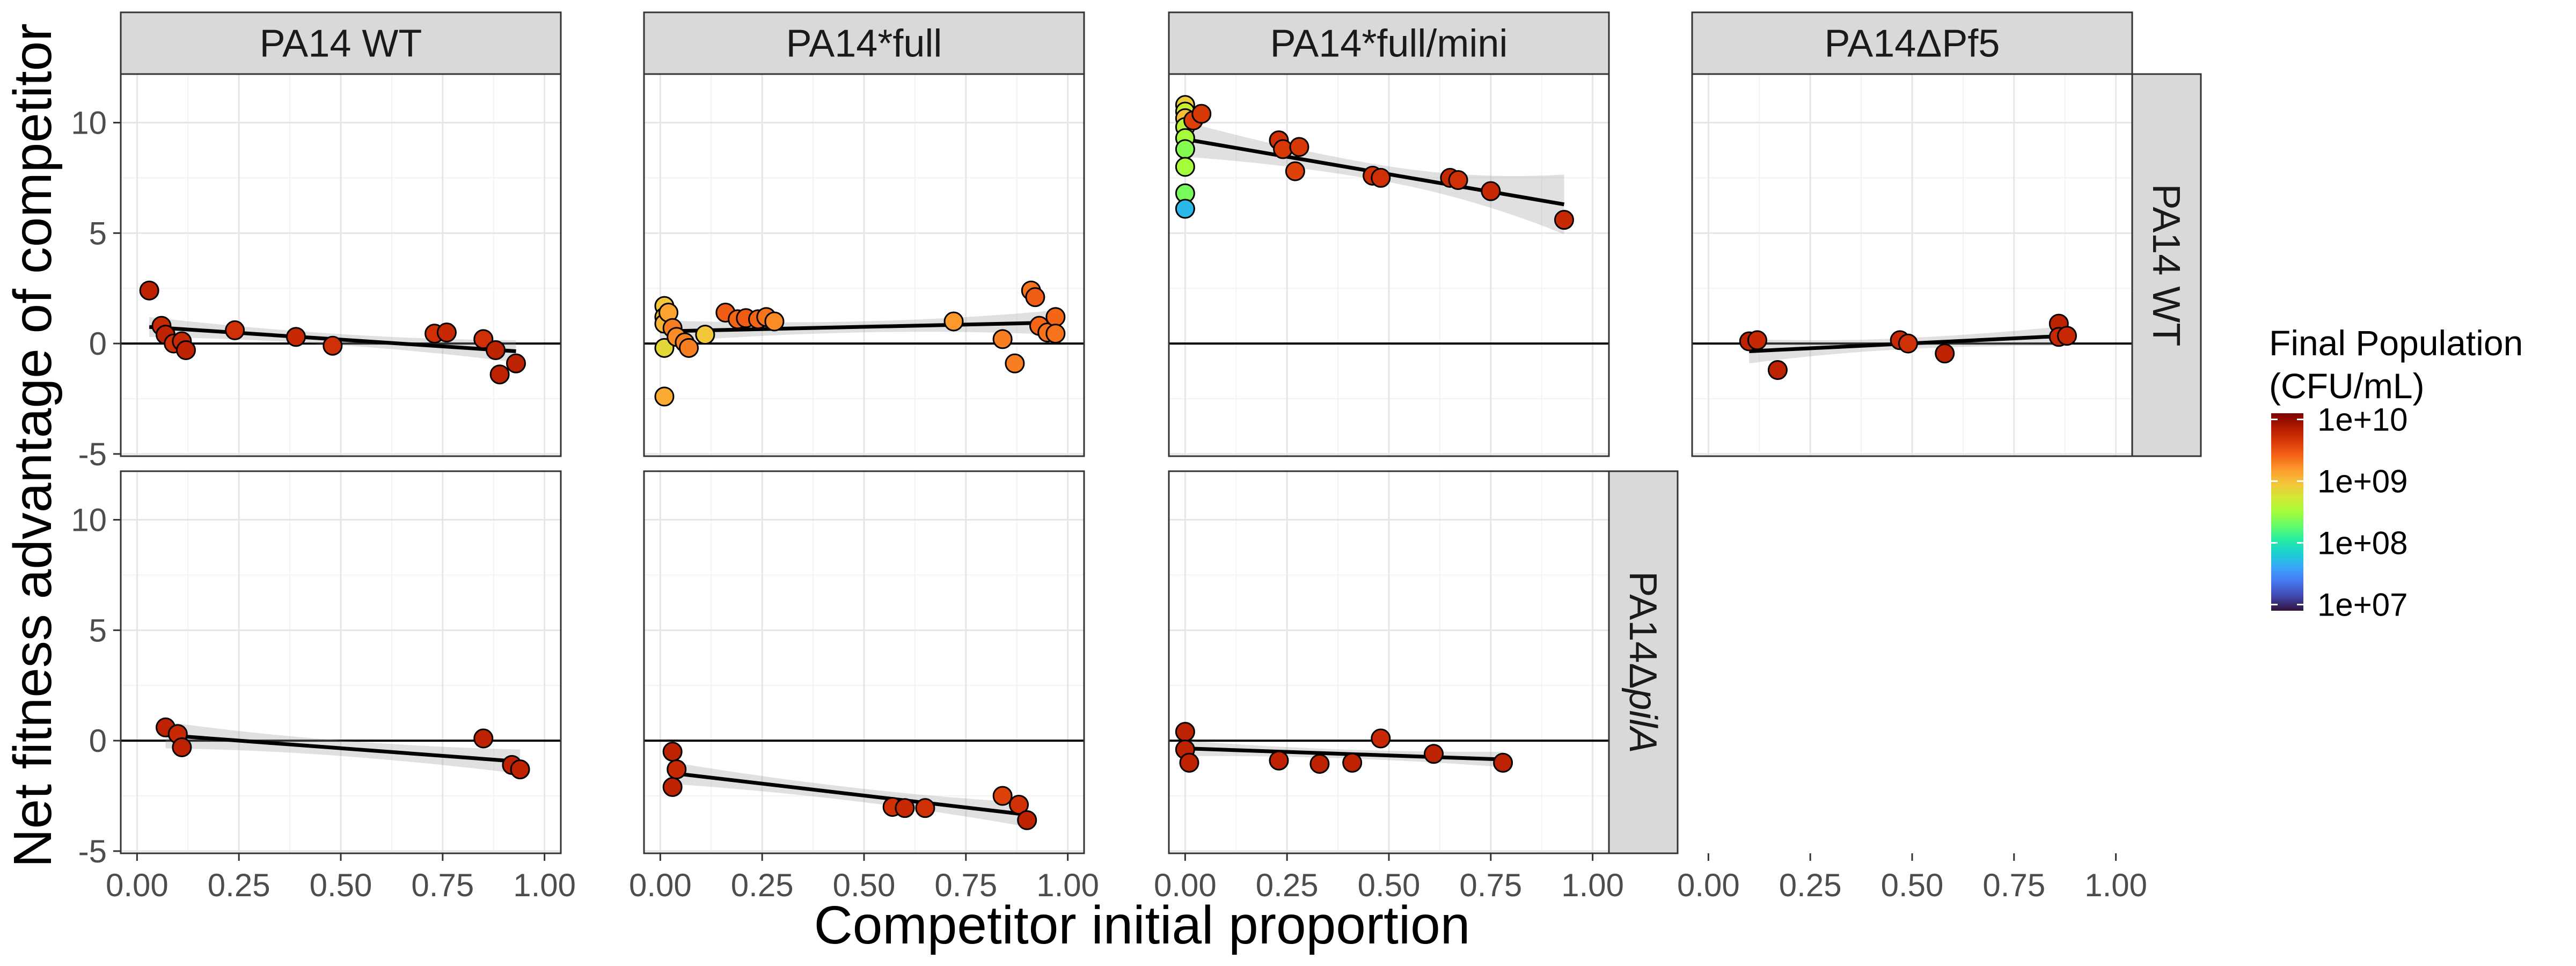 This screenshot has height=966, width=2576. What do you see at coordinates (2362, 482) in the screenshot?
I see `legend-label: 1e+09` at bounding box center [2362, 482].